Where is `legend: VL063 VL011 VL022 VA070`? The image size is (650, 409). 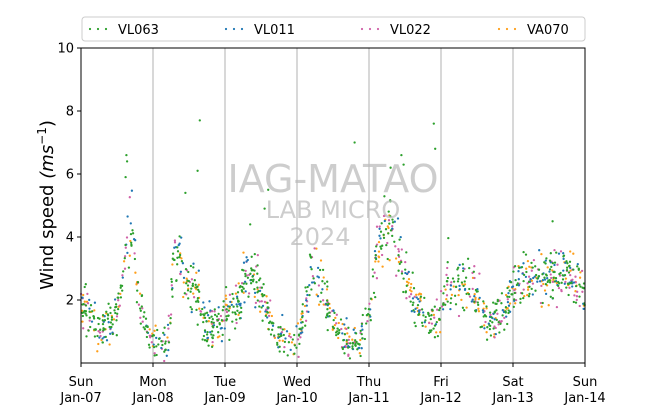 legend: VL063 VL011 VL022 VA070 is located at coordinates (333, 29).